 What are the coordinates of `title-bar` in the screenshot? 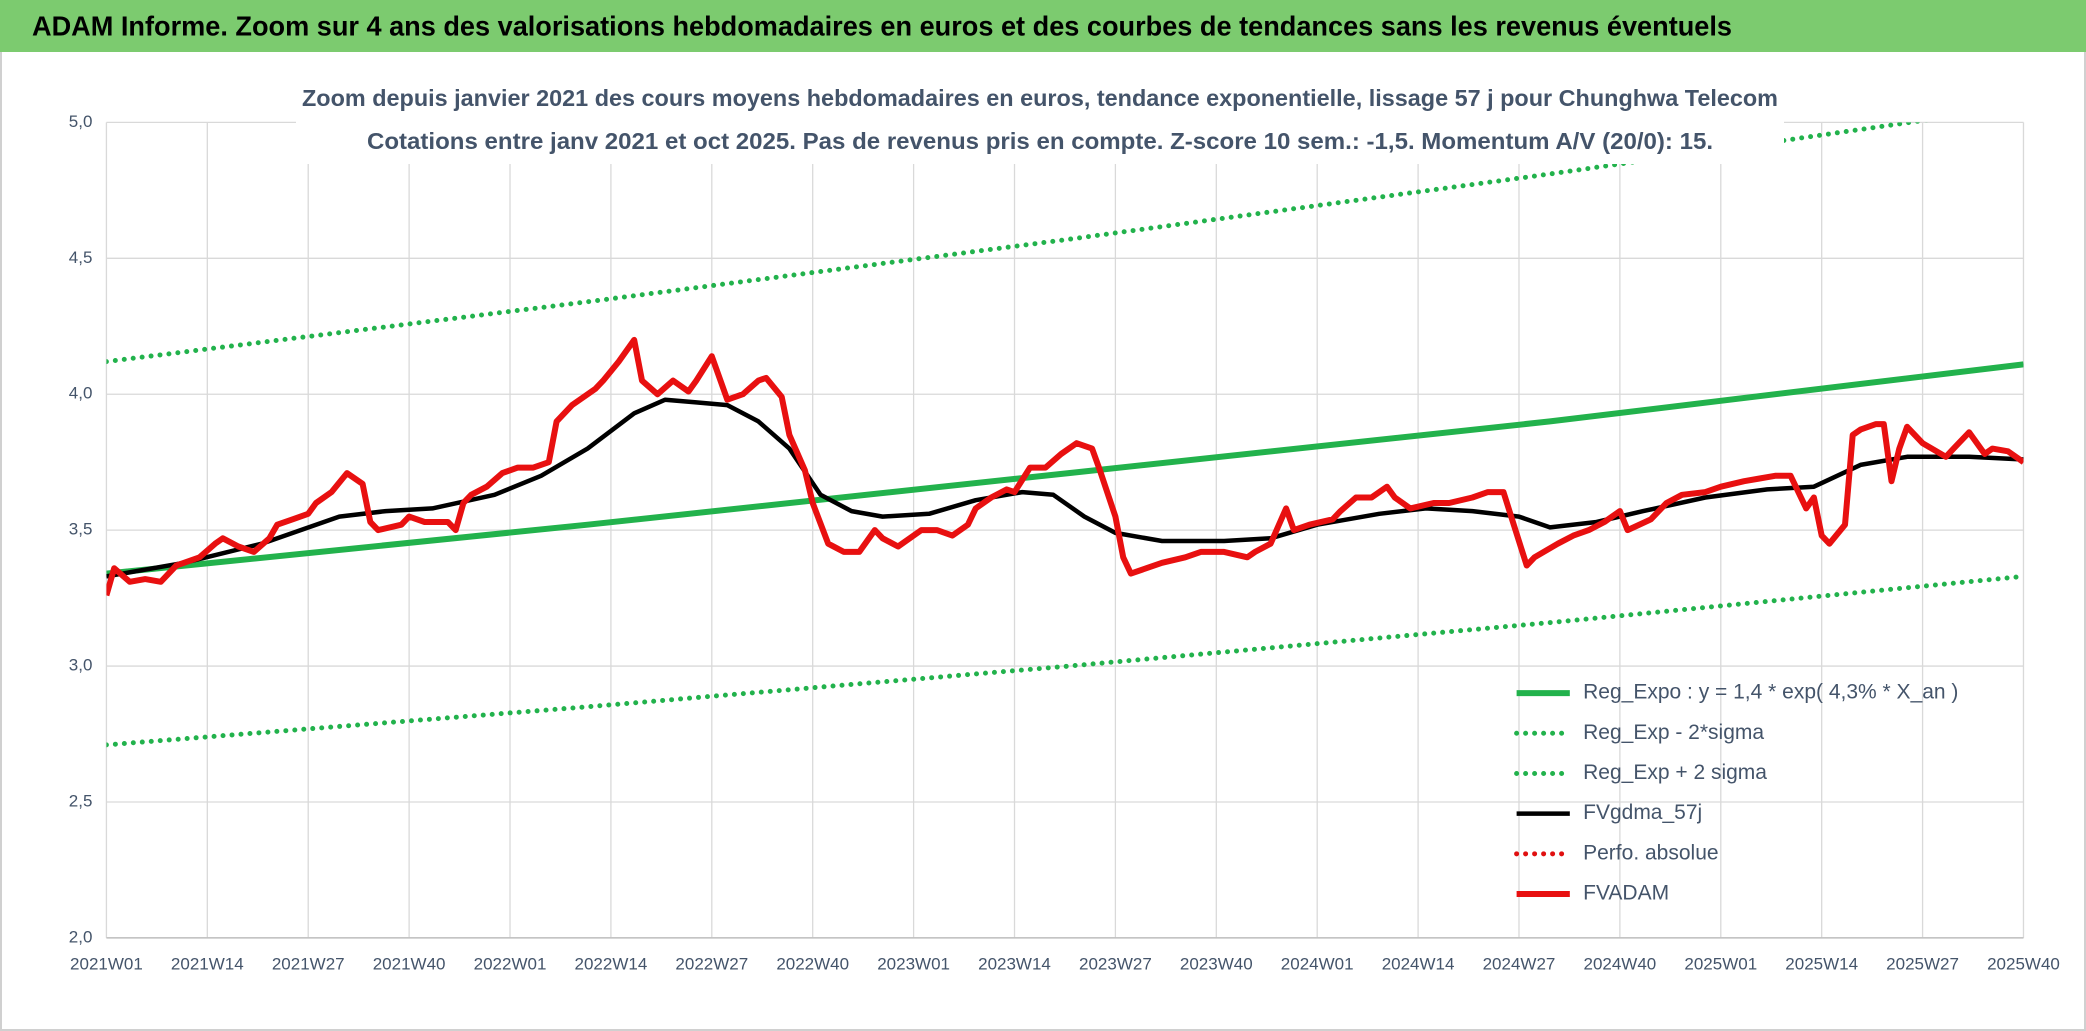 It's located at (1043, 26).